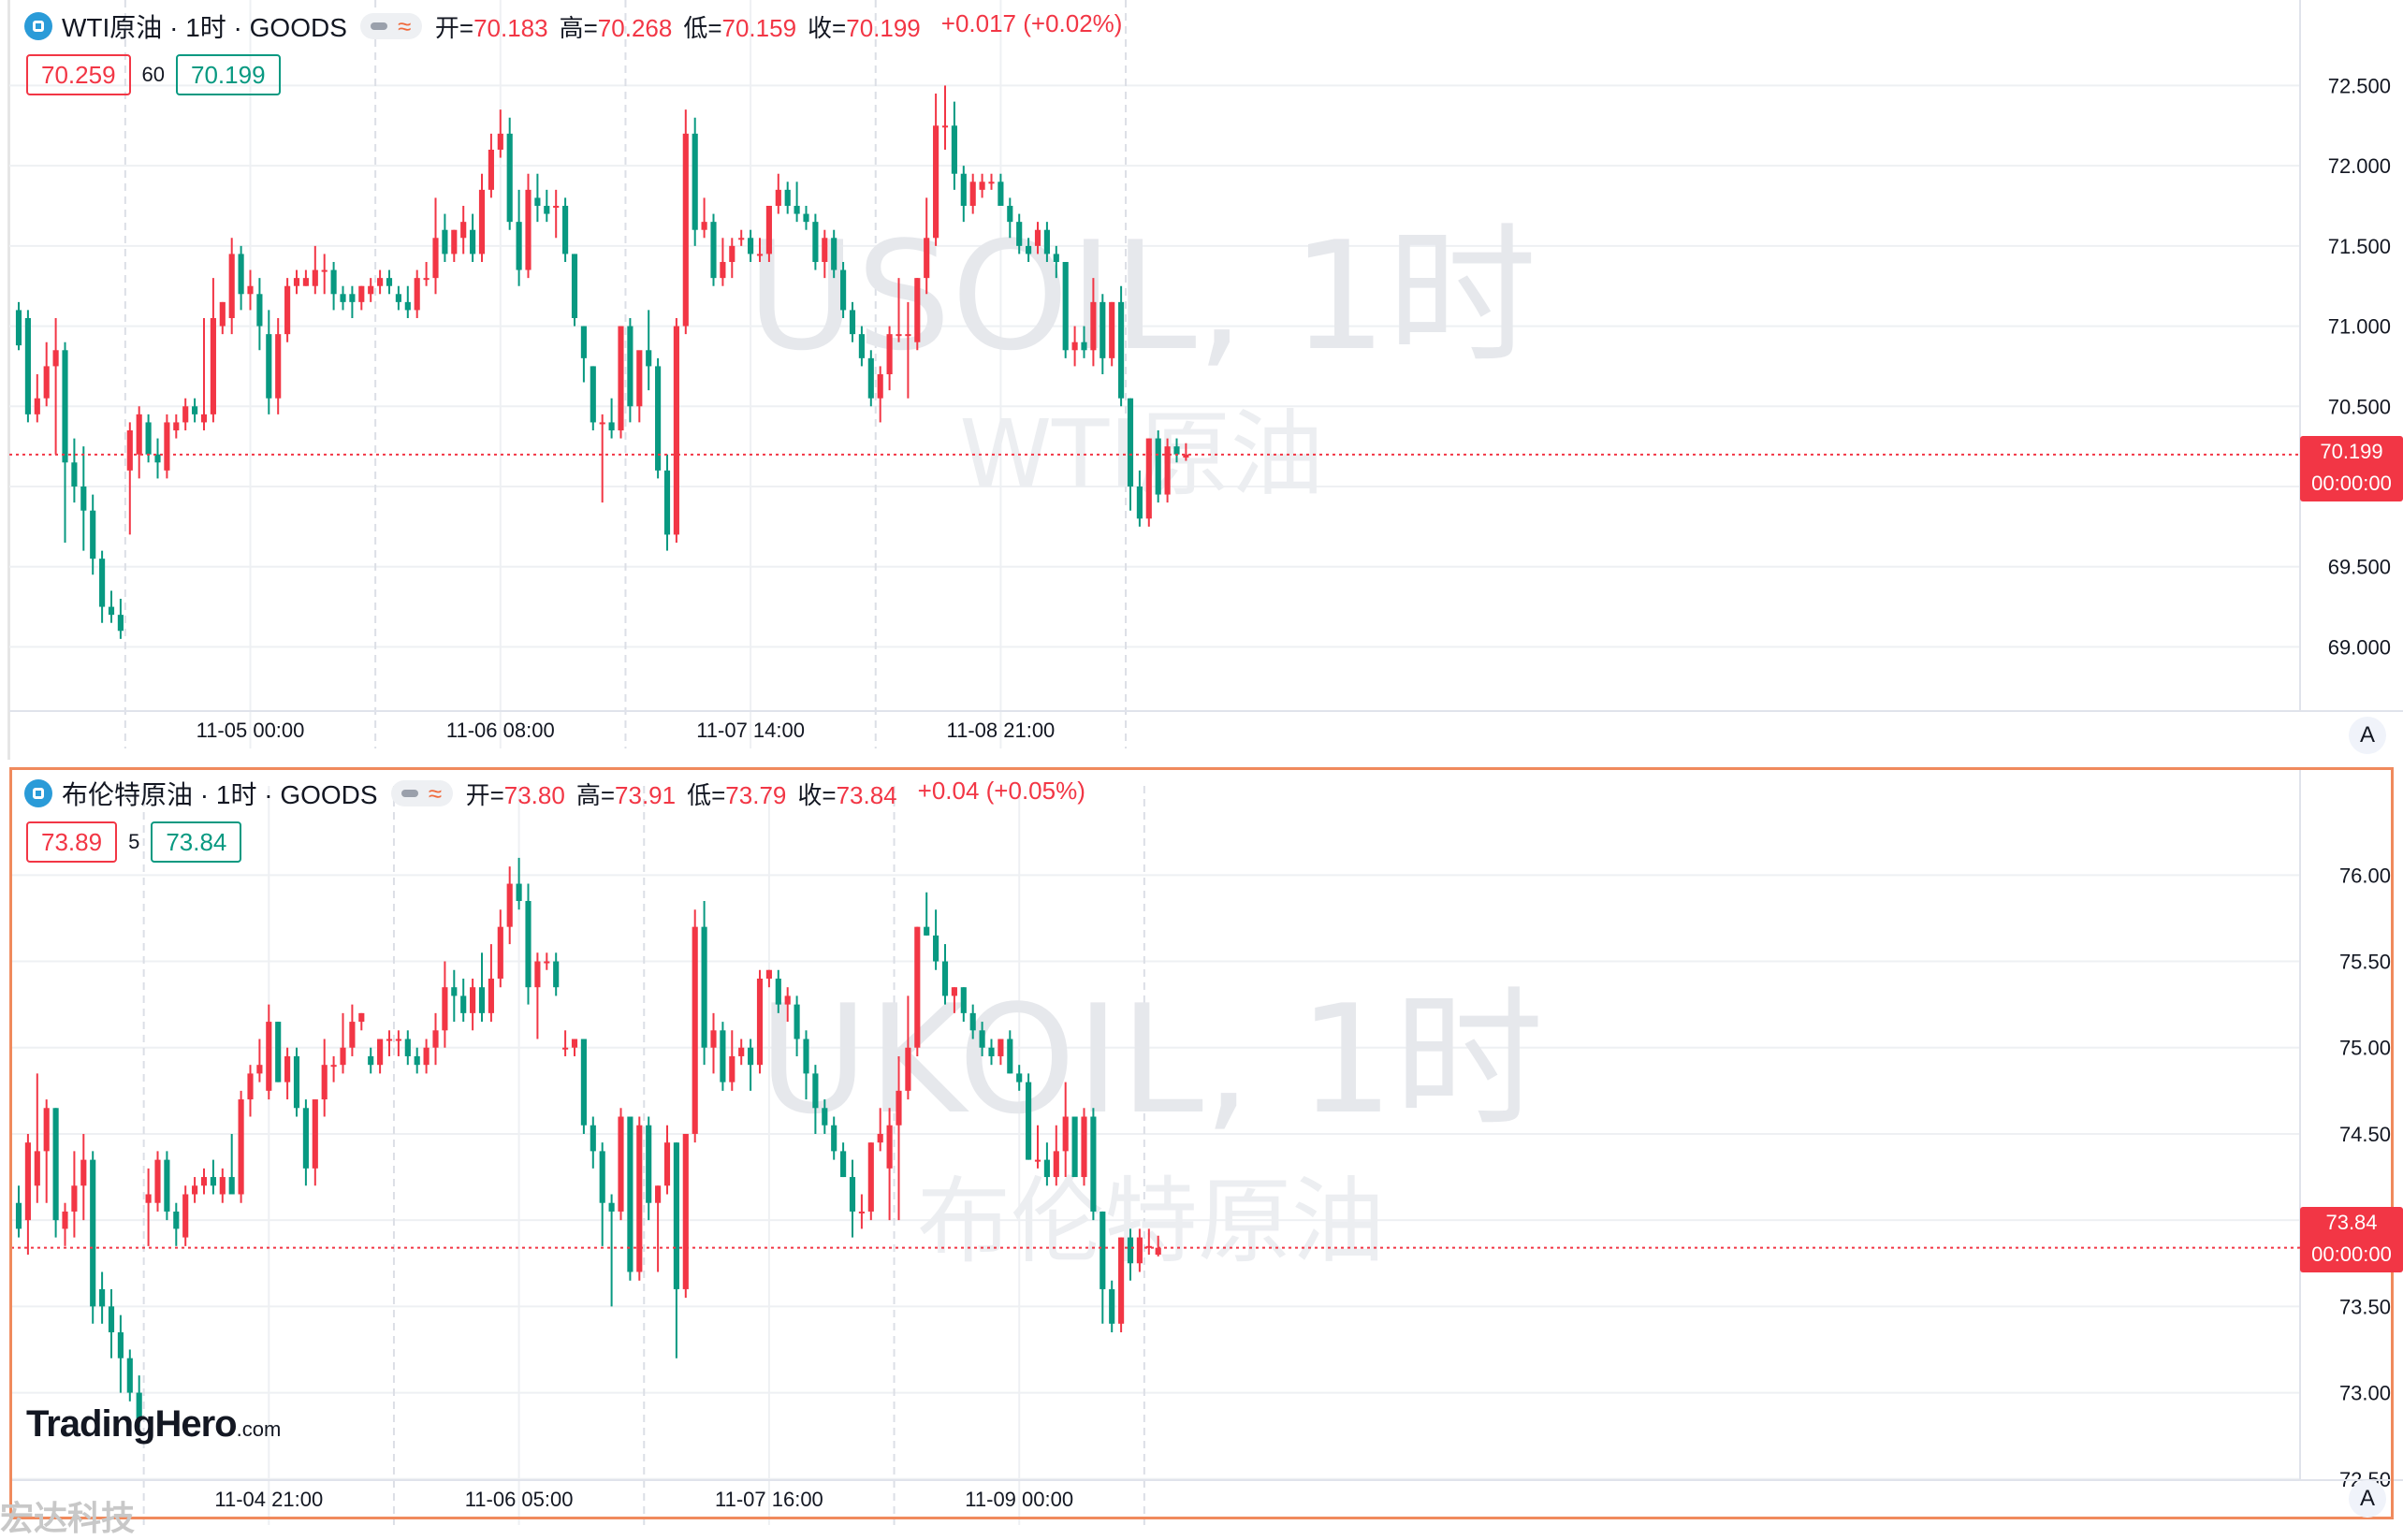 This screenshot has width=2403, height=1540. What do you see at coordinates (78, 74) in the screenshot?
I see `sell-price-button: 70.259` at bounding box center [78, 74].